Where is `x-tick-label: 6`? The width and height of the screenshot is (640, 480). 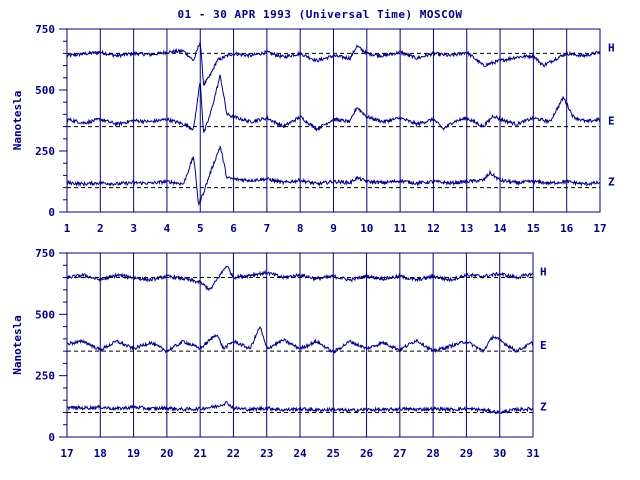
x-tick-label: 6 is located at coordinates (233, 228).